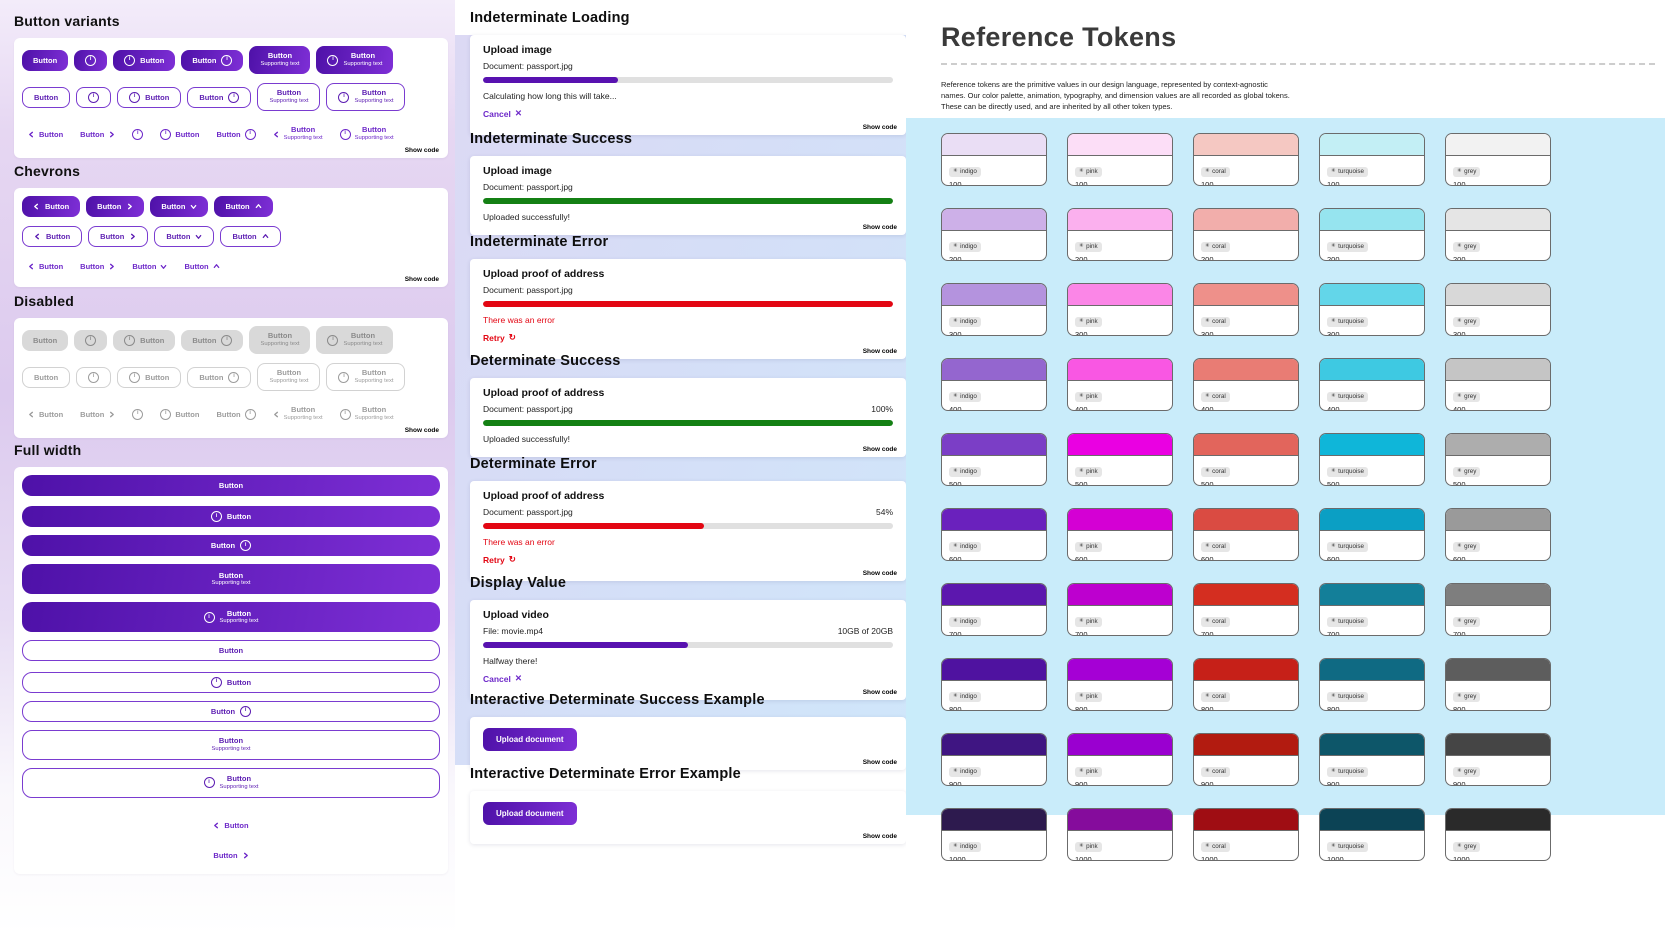  What do you see at coordinates (219, 377) in the screenshot?
I see `disabled-outline-button: Button i` at bounding box center [219, 377].